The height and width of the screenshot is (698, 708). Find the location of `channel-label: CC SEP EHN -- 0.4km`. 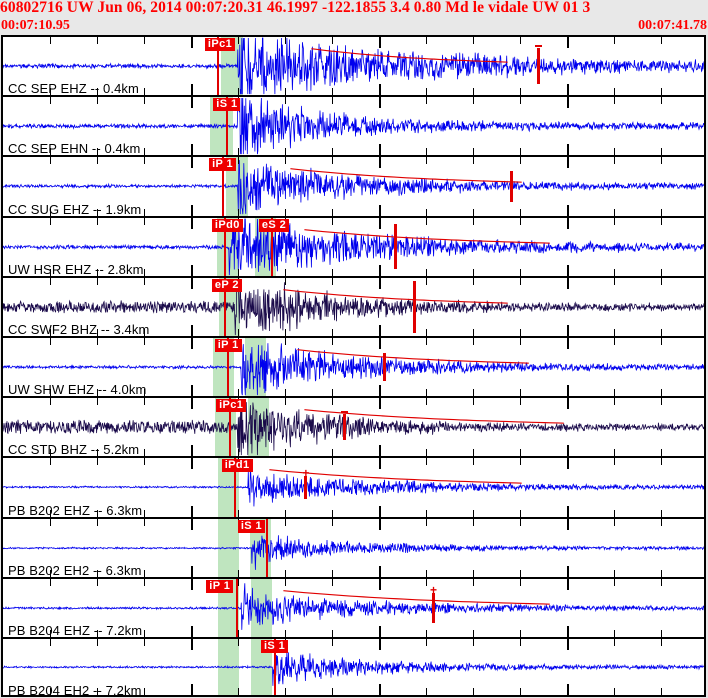

channel-label: CC SEP EHN -- 0.4km is located at coordinates (74, 149).